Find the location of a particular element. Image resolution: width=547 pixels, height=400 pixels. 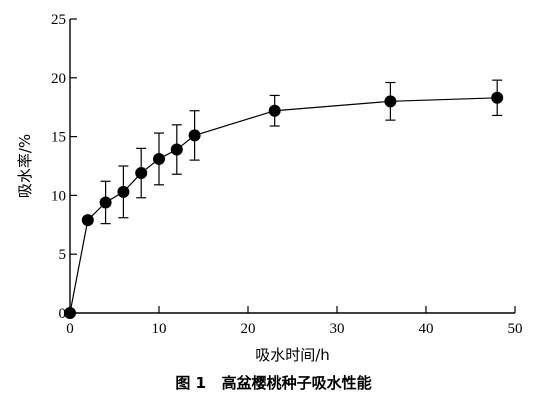

x-tick-label: 40 is located at coordinates (426, 329).